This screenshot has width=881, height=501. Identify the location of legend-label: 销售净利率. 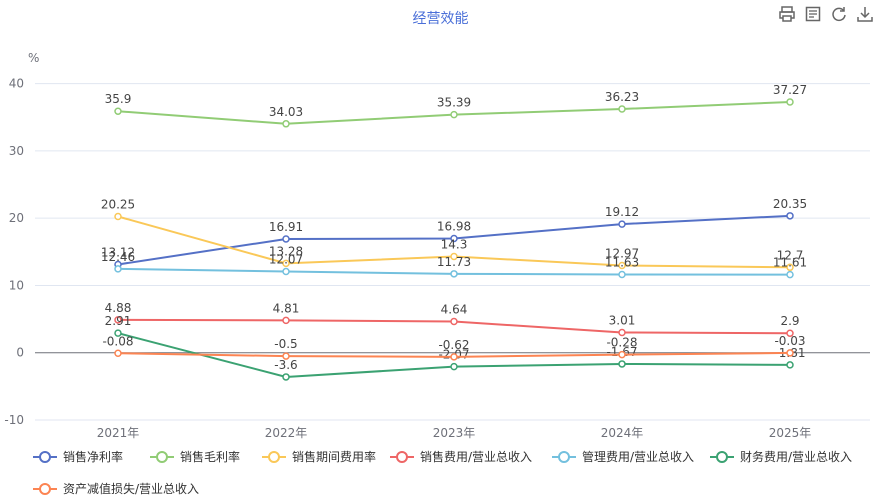
(93, 456).